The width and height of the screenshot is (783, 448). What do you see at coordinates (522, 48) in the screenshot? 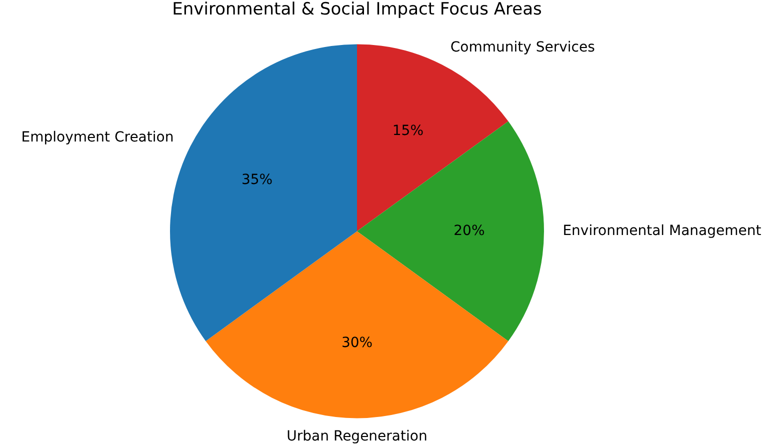
I see `slice-label: Community Services` at bounding box center [522, 48].